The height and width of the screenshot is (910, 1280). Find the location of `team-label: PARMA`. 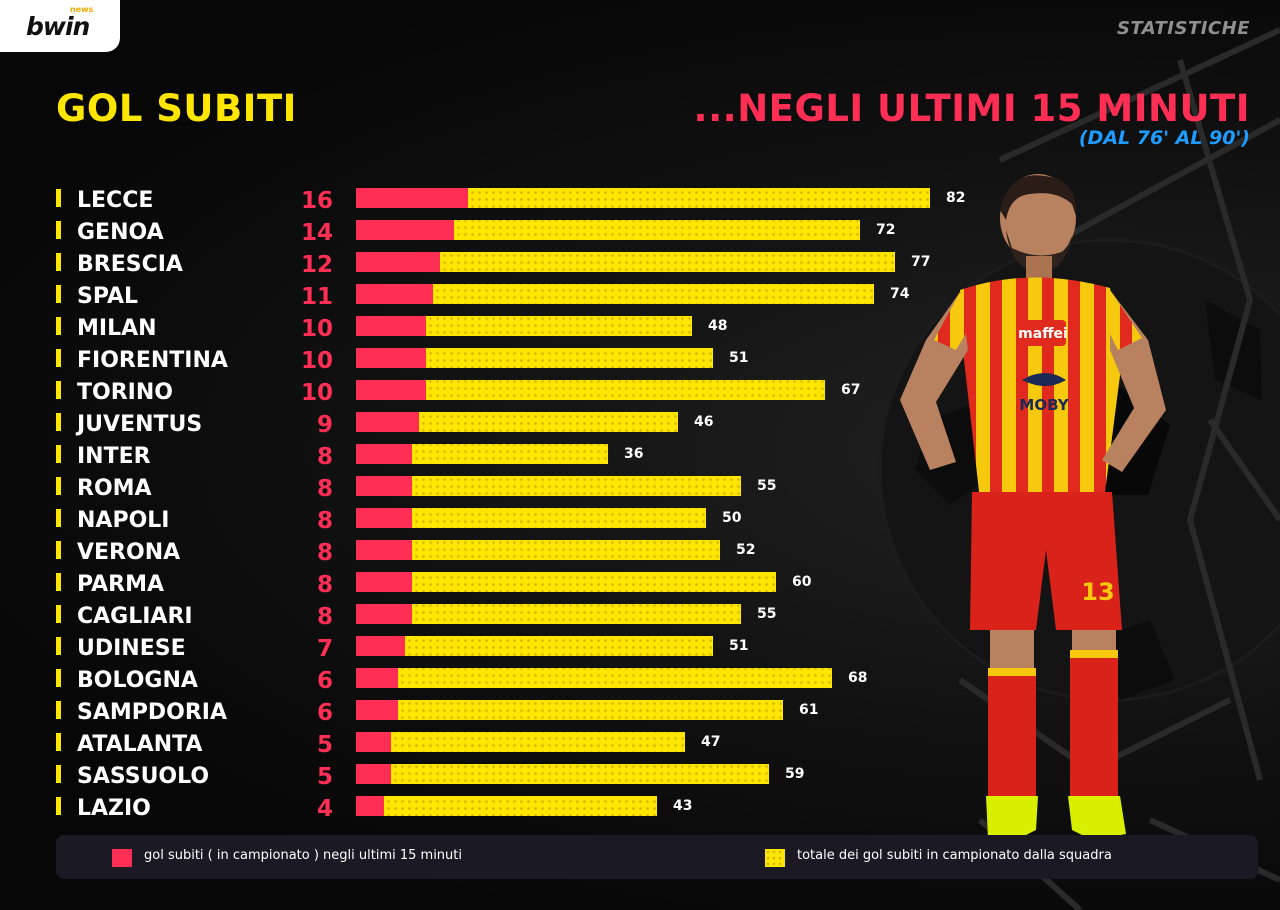

team-label: PARMA is located at coordinates (120, 584).